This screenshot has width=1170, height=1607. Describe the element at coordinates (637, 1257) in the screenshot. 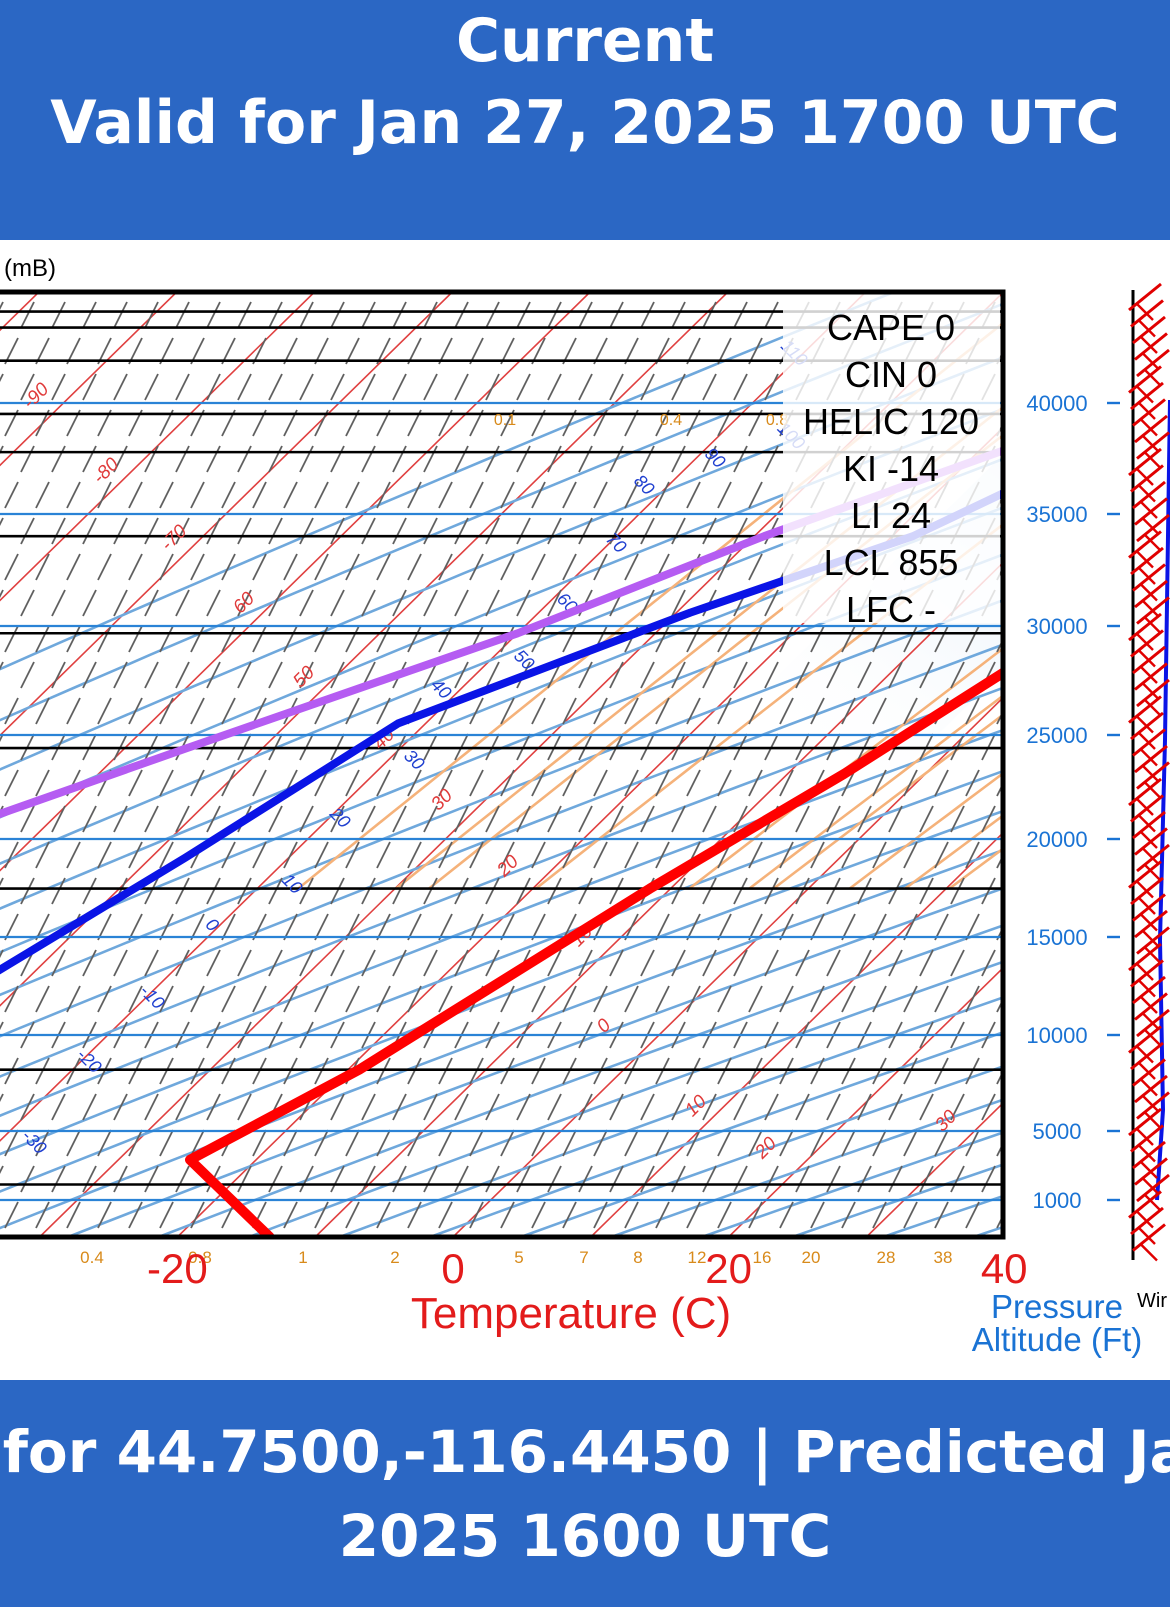

I see `mixing-ratio-label: 8` at that location.